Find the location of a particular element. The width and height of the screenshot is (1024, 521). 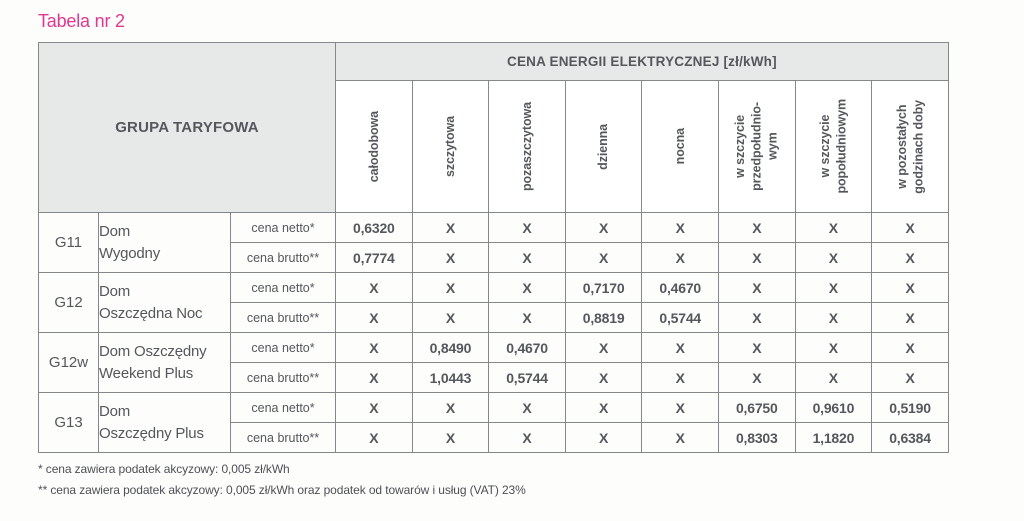

tariff-name-cell: Dom Oszczędna Noc is located at coordinates (164, 302).